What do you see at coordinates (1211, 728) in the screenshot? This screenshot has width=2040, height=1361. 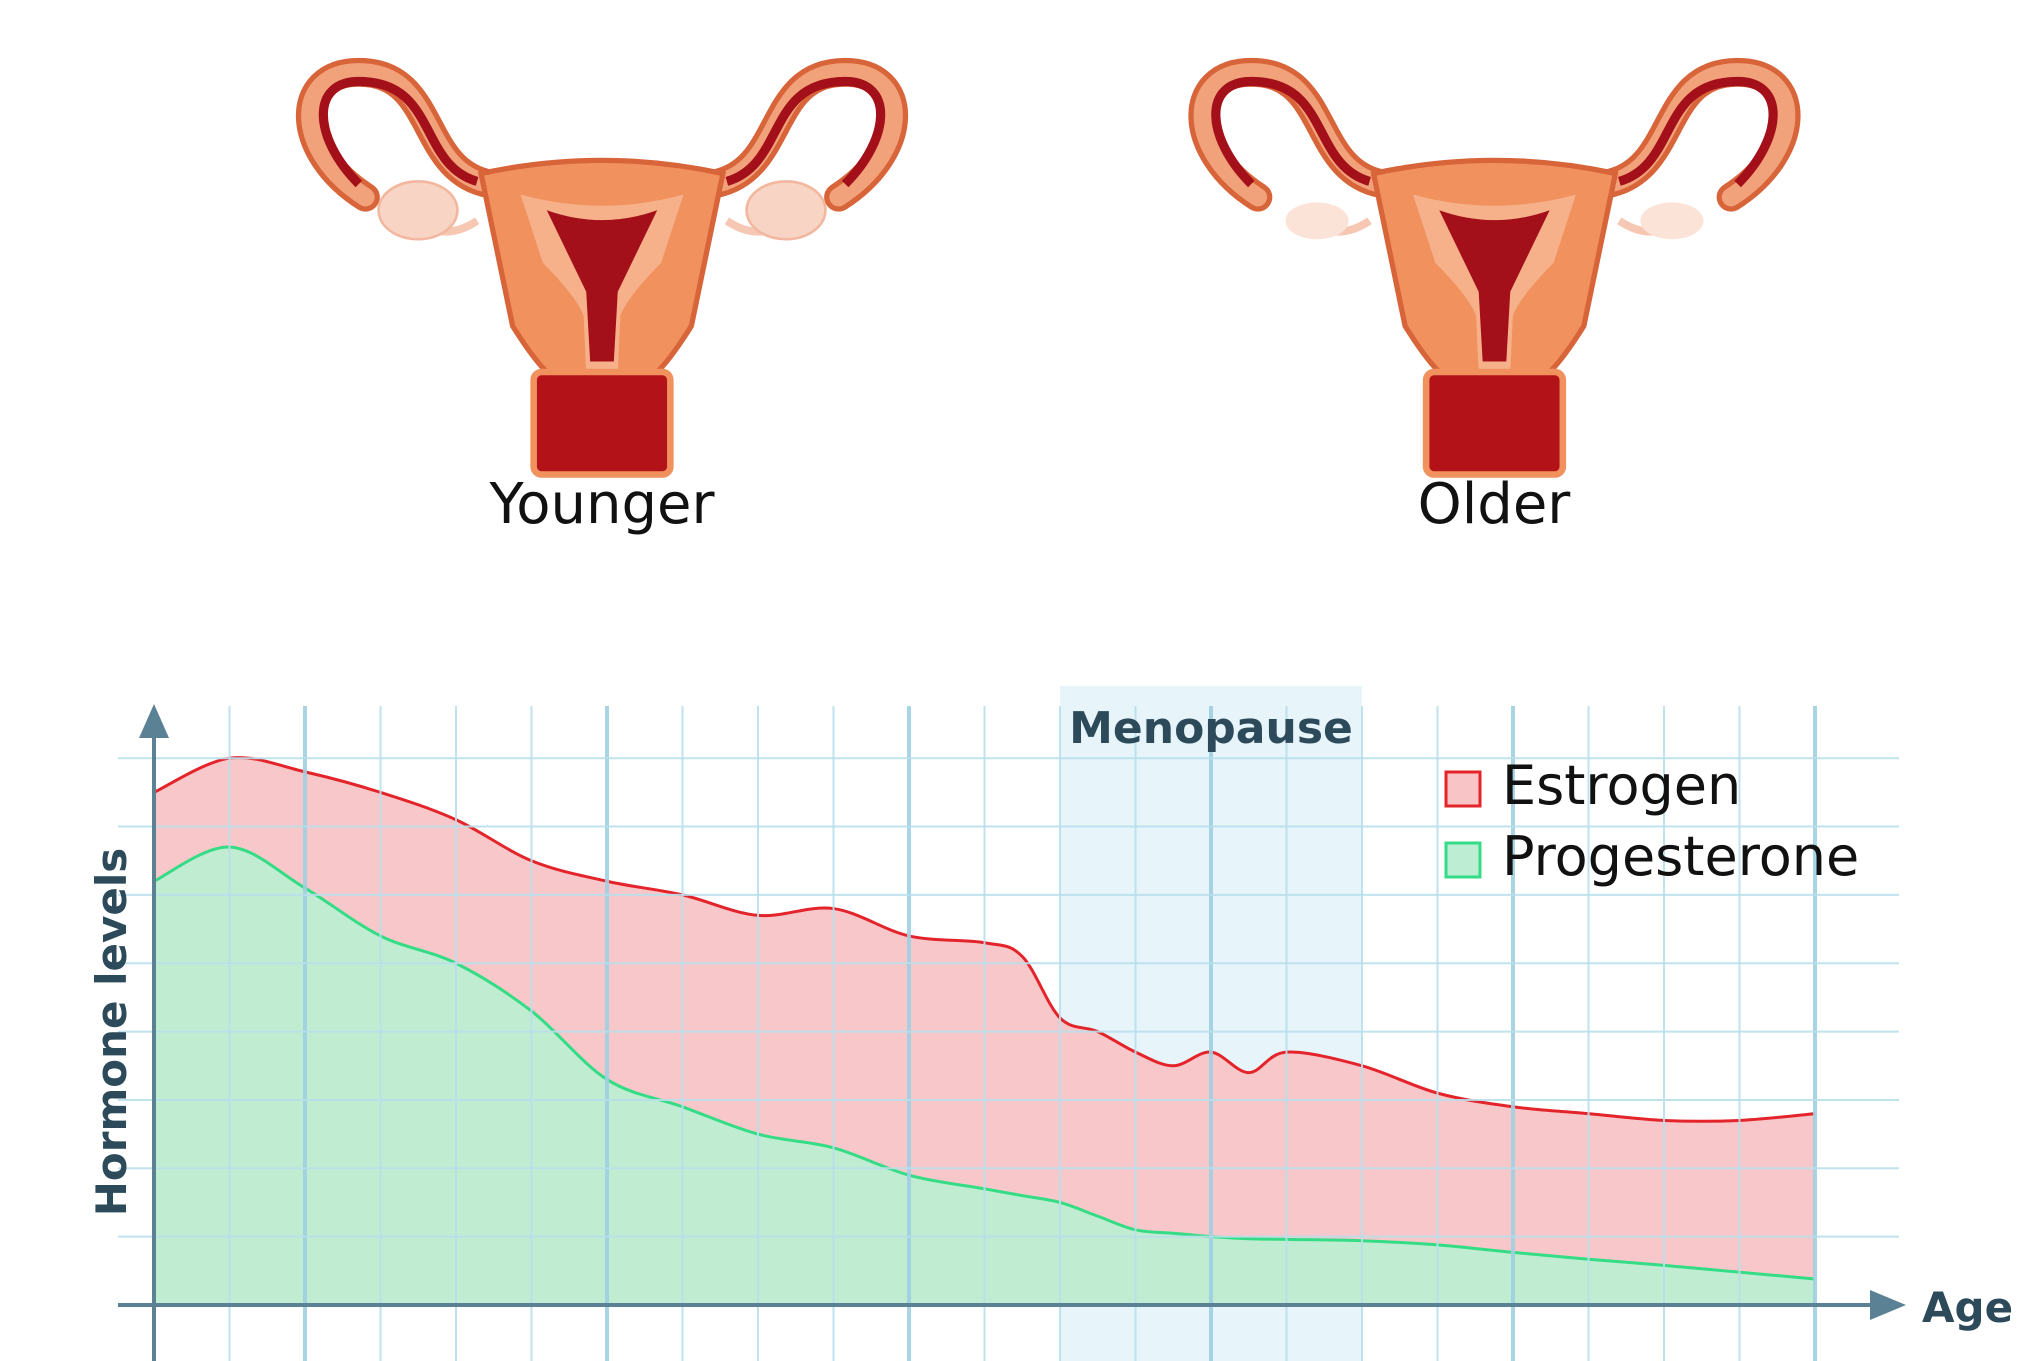 I see `band-label: Menopause` at bounding box center [1211, 728].